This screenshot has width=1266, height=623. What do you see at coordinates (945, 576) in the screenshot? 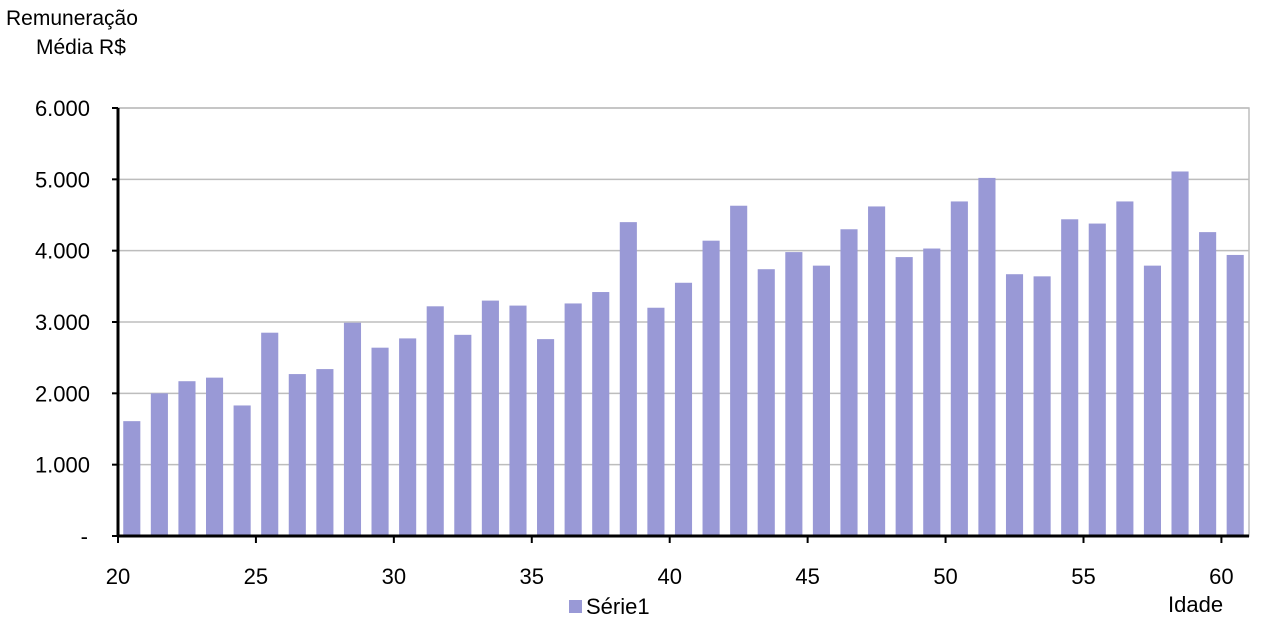
I see `x-tick-label: 50` at bounding box center [945, 576].